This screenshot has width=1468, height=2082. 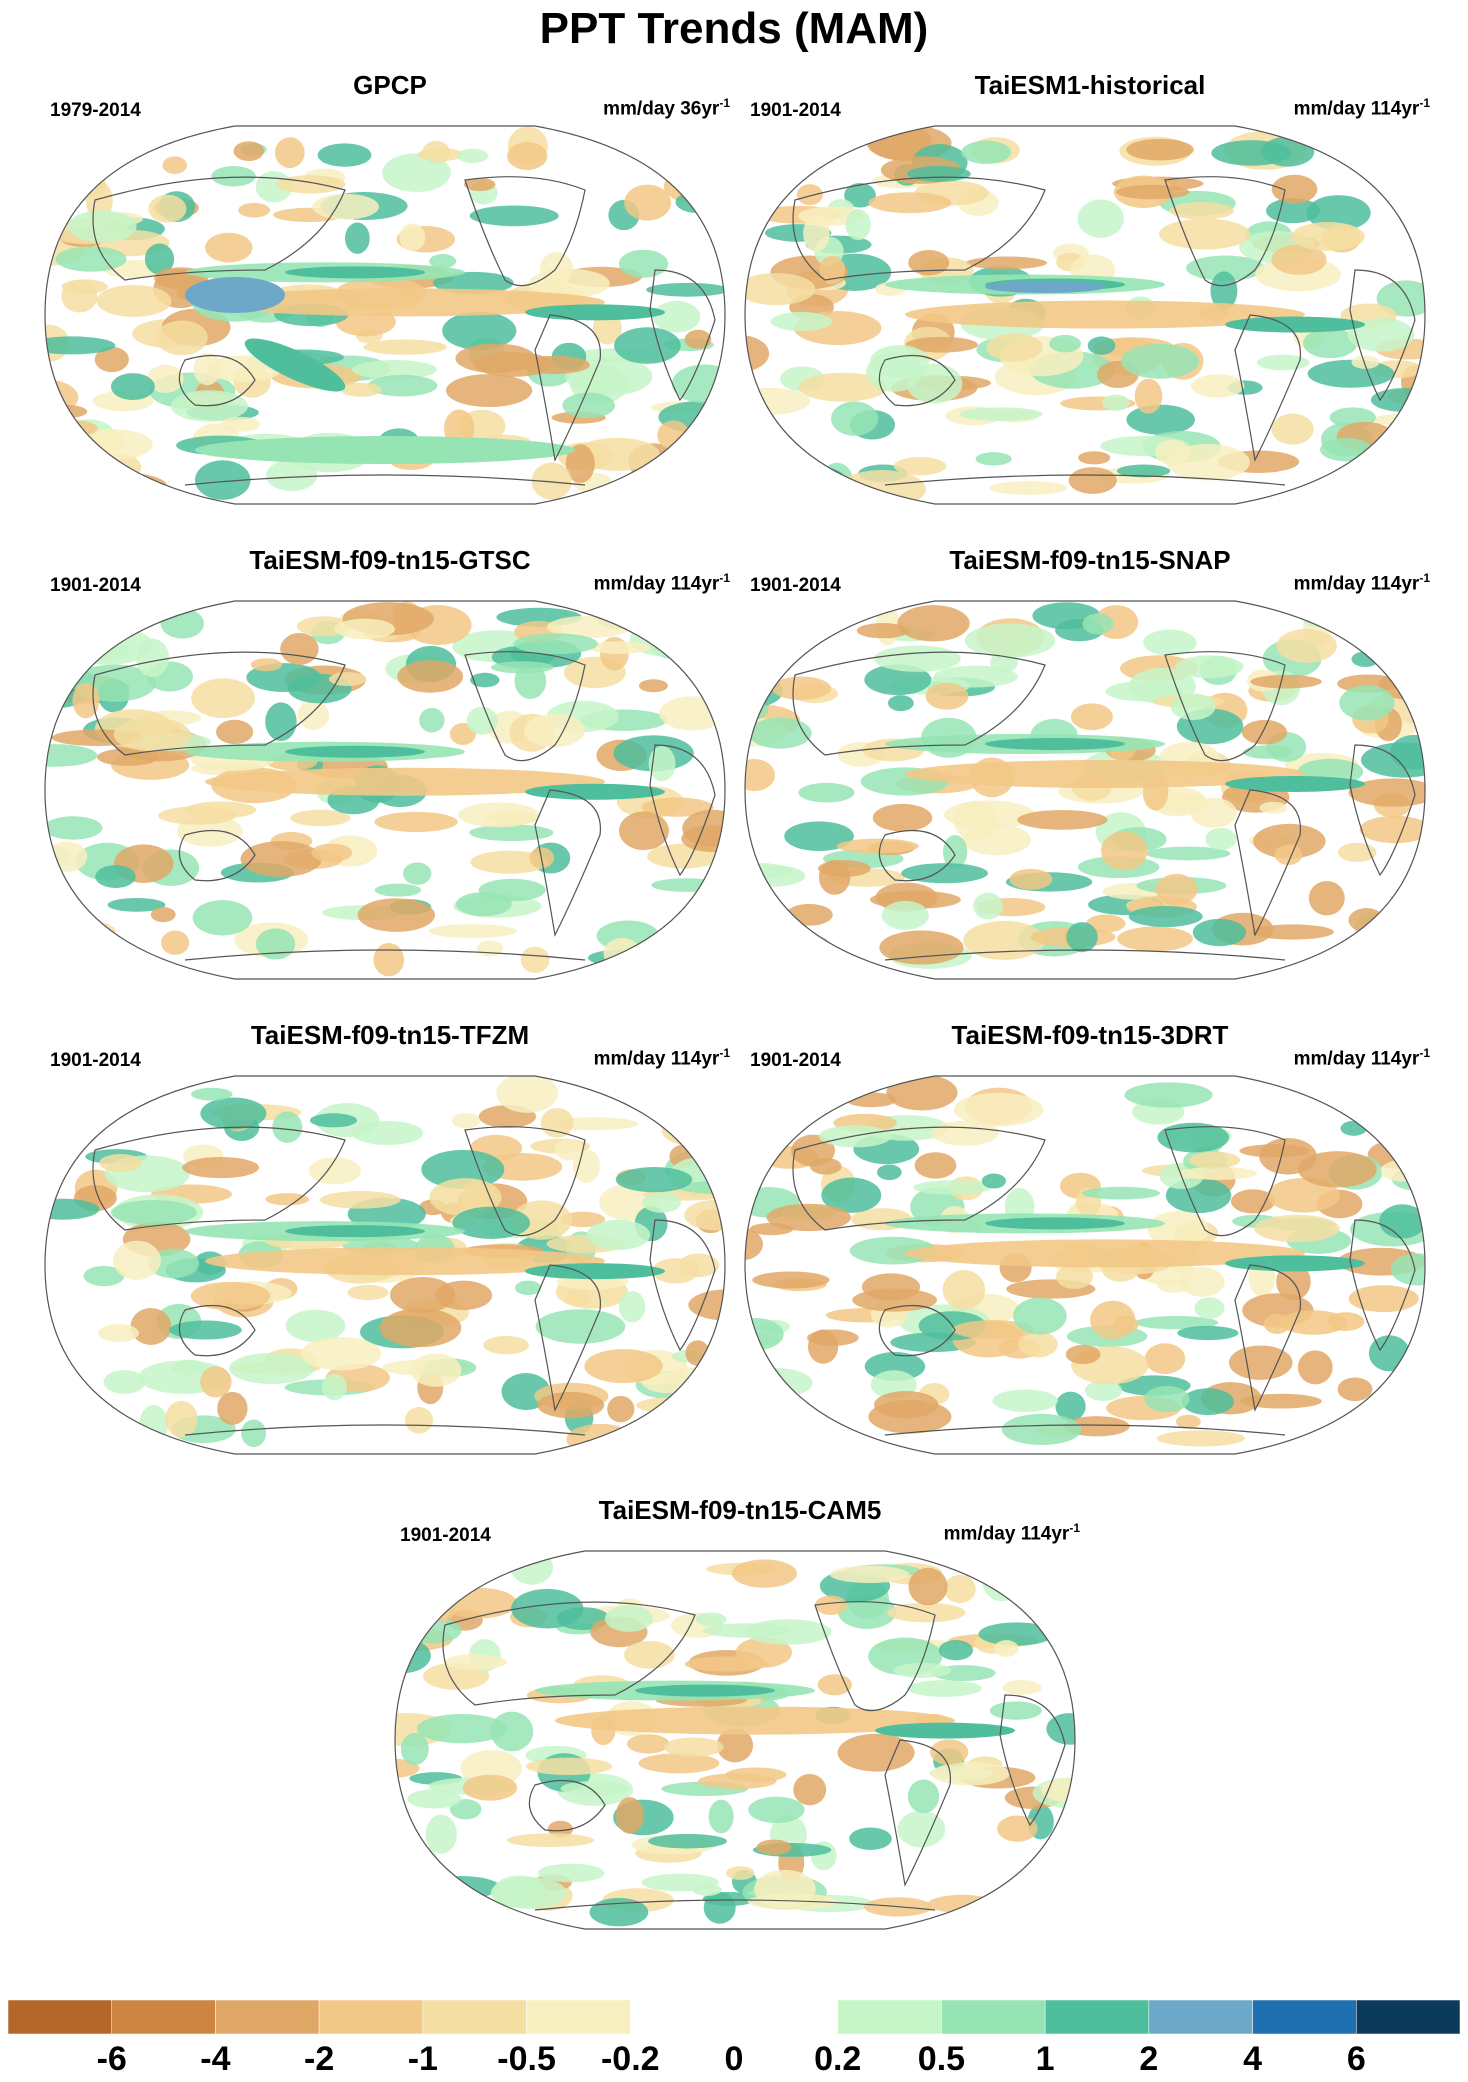 What do you see at coordinates (1045, 2059) in the screenshot?
I see `colorbar-tick-label: 1` at bounding box center [1045, 2059].